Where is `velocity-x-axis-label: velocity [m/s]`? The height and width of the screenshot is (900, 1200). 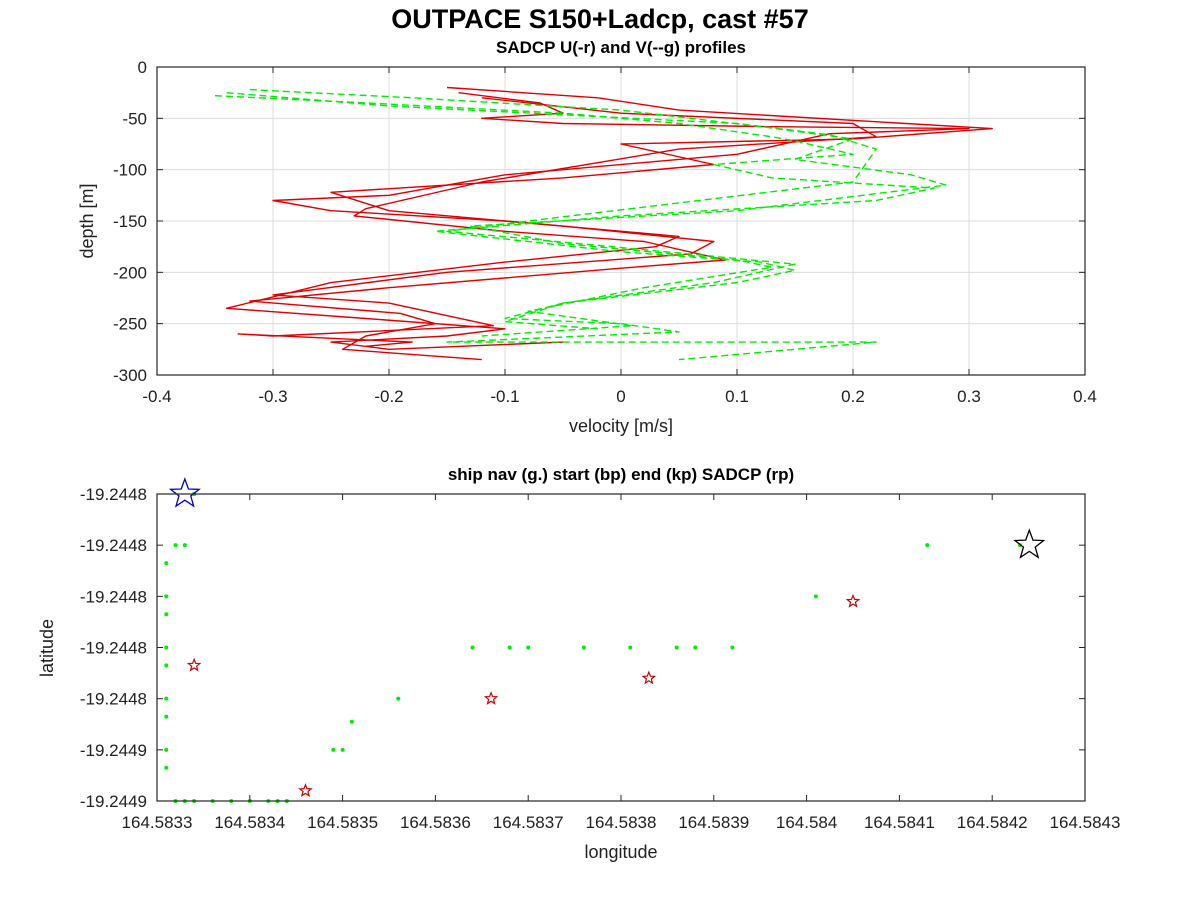
velocity-x-axis-label: velocity [m/s] is located at coordinates (621, 426).